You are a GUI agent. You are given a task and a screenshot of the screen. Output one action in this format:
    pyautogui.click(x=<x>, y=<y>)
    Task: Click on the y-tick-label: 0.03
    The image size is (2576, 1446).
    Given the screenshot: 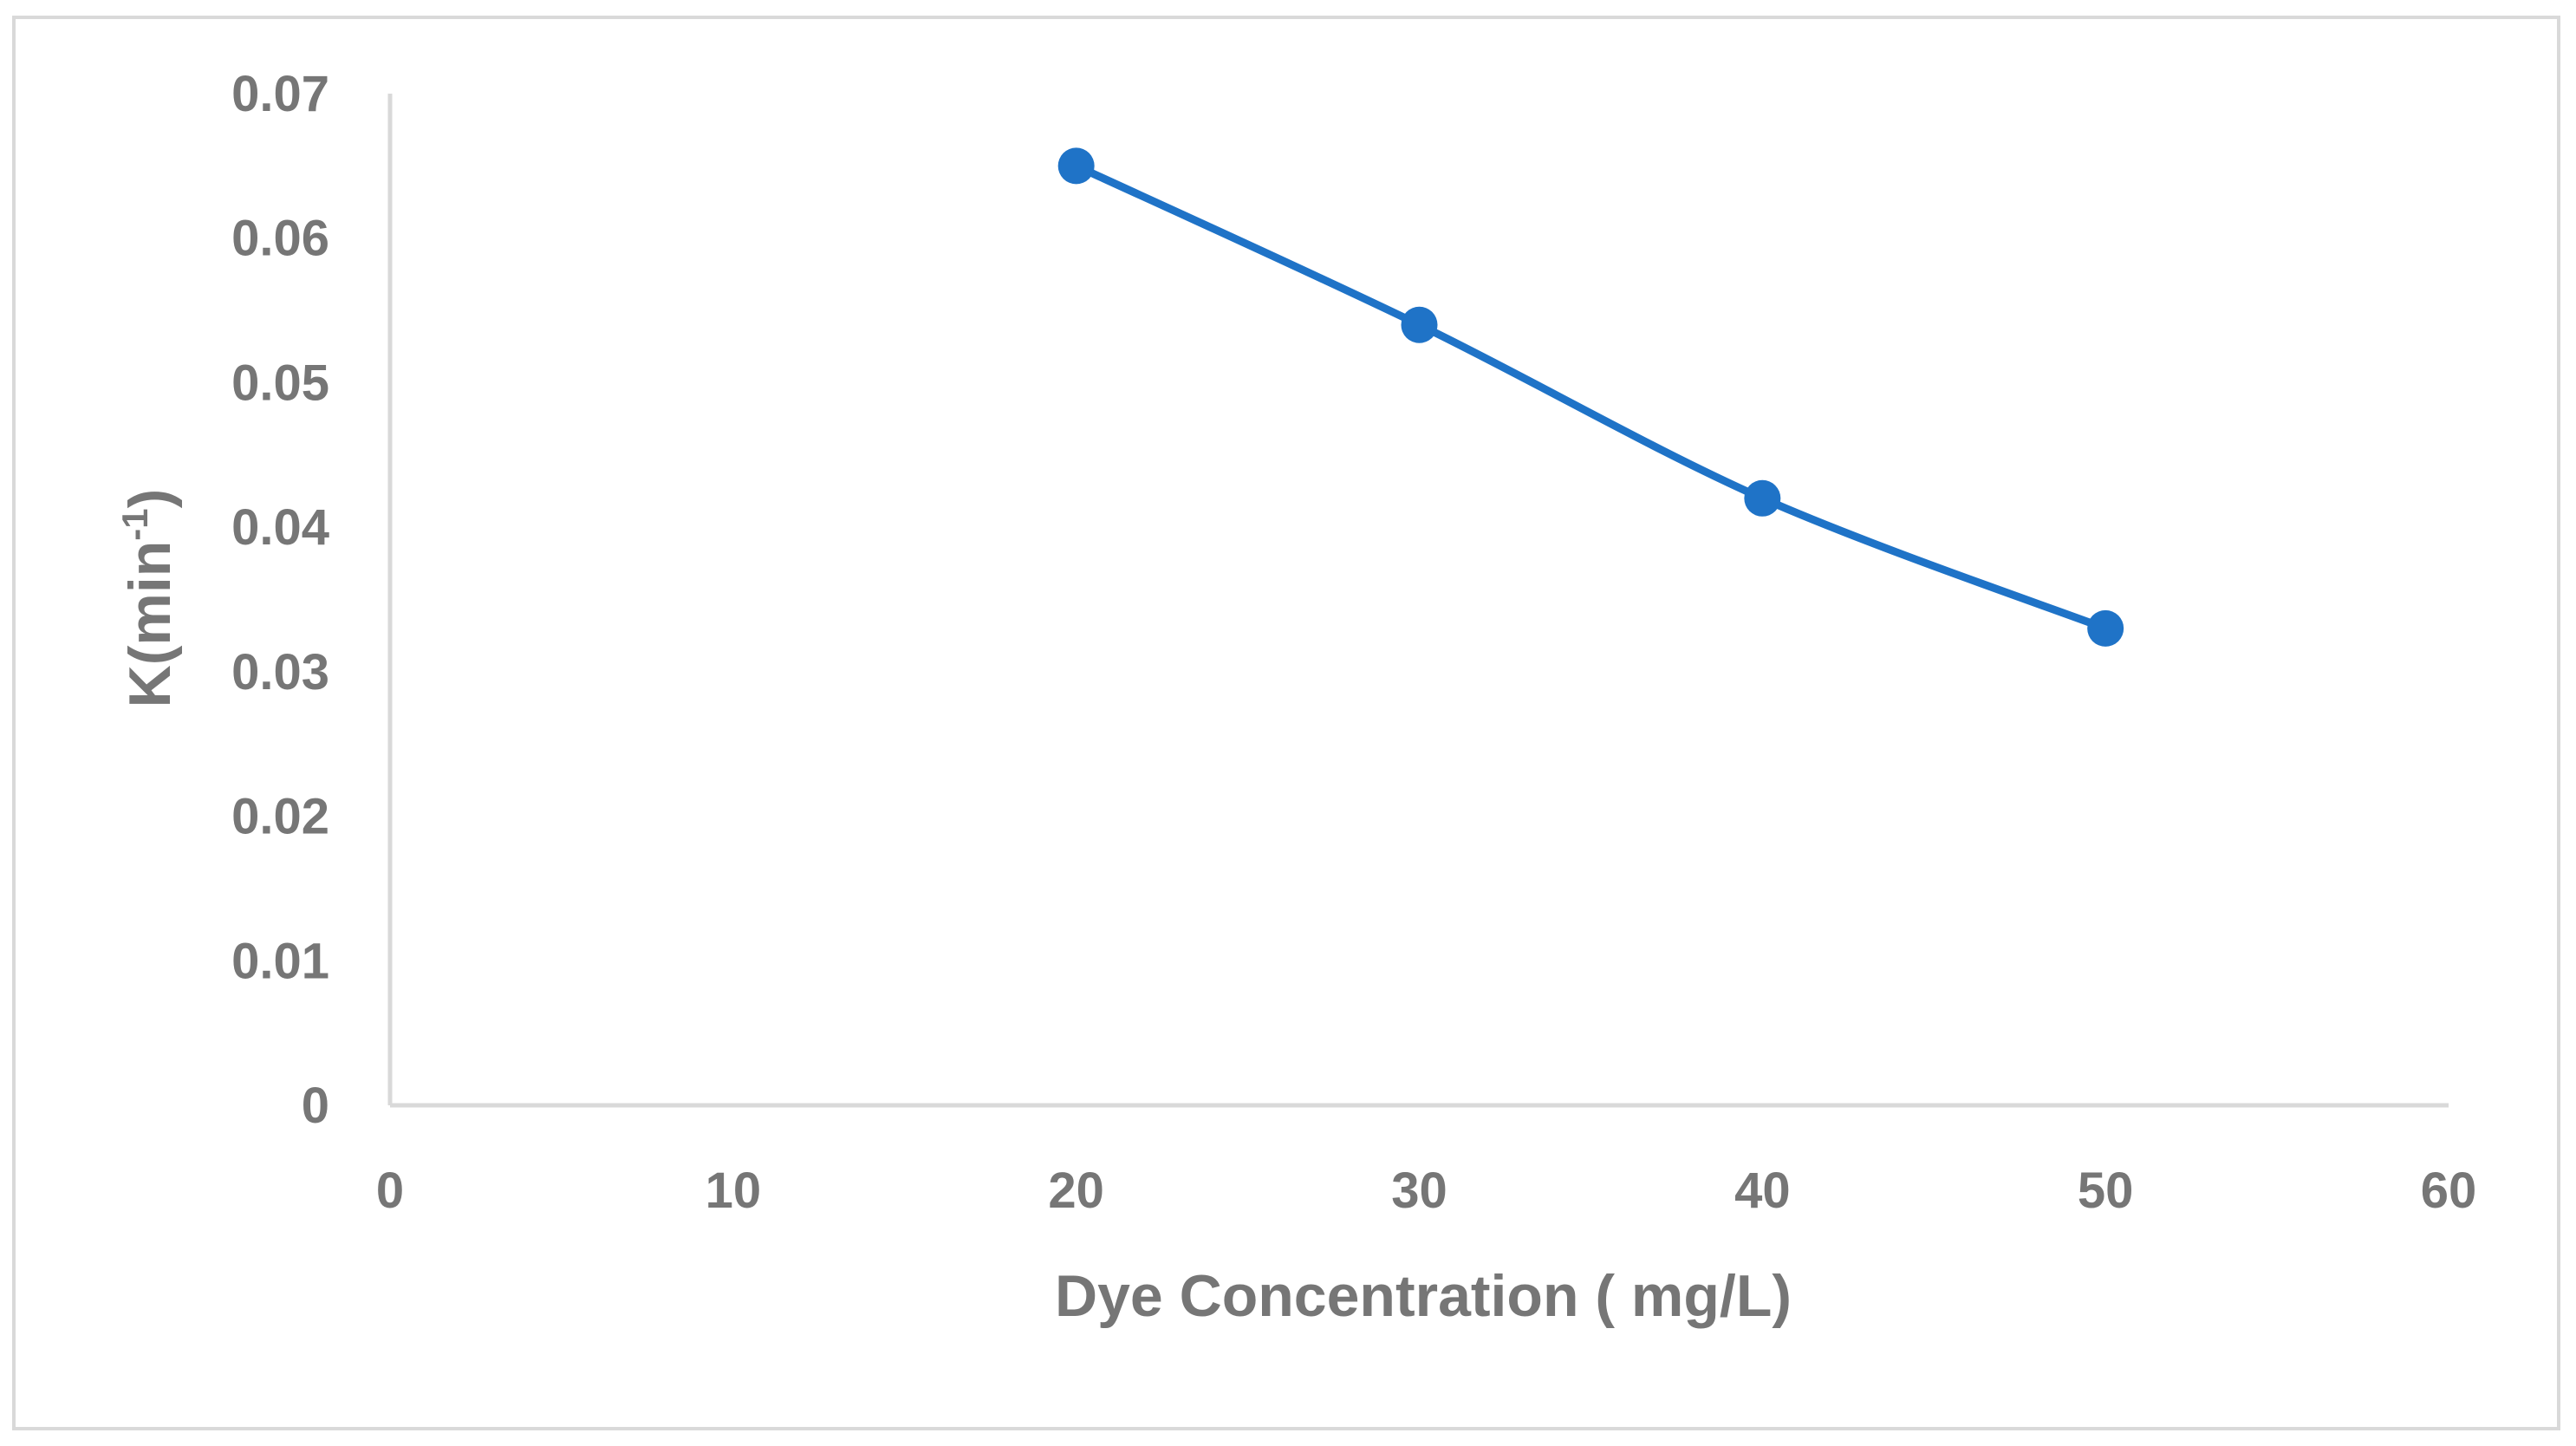 What is the action you would take?
    pyautogui.click(x=280, y=672)
    